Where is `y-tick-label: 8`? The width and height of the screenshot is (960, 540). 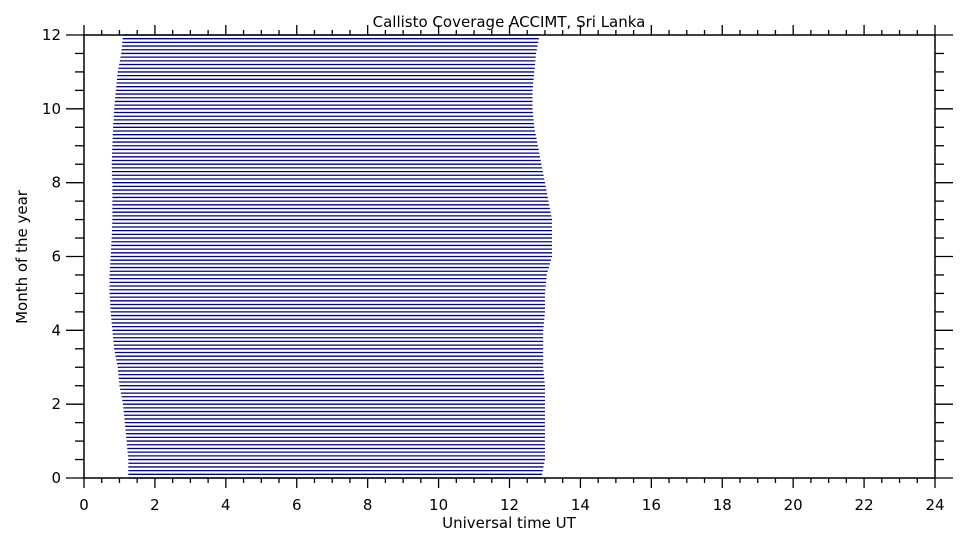 y-tick-label: 8 is located at coordinates (56, 183).